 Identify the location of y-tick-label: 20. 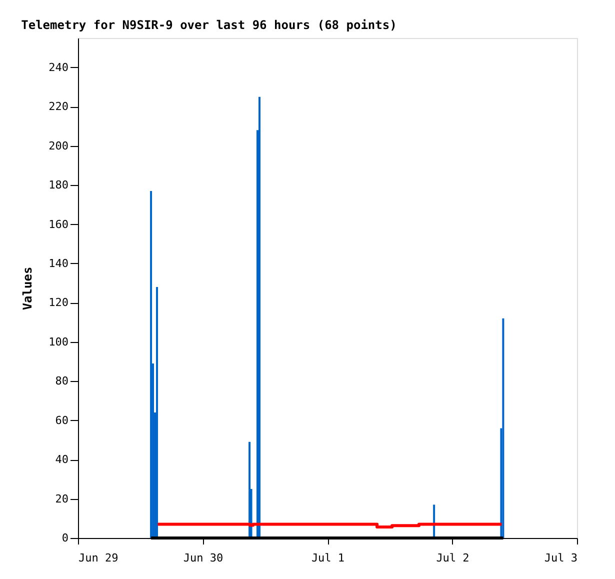
(61, 499).